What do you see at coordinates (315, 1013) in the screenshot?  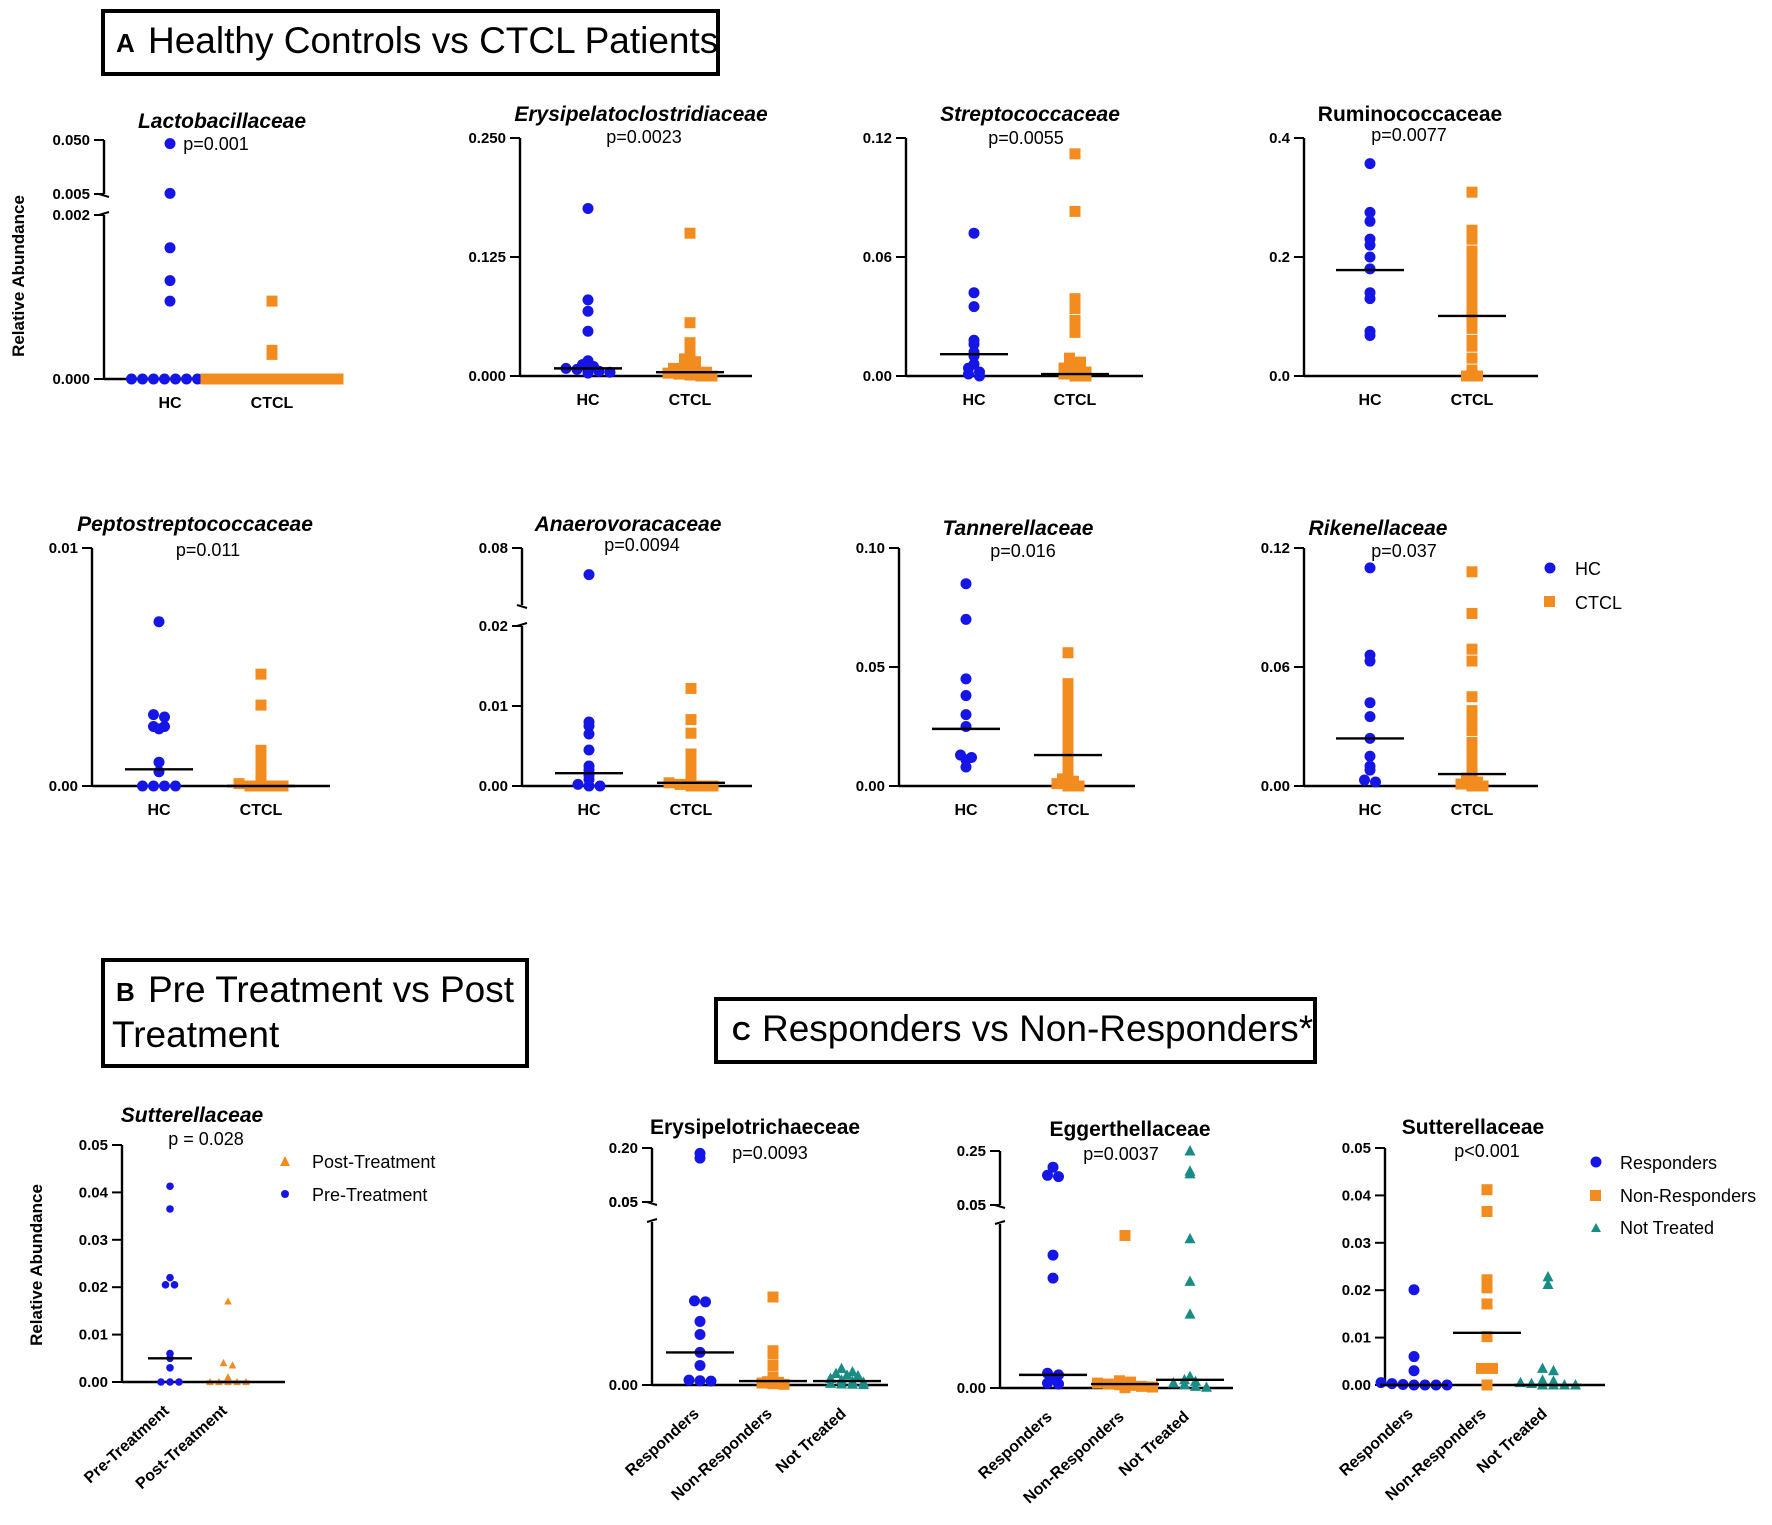 I see `heading-b: B Pre Treatment vs Post Treatment` at bounding box center [315, 1013].